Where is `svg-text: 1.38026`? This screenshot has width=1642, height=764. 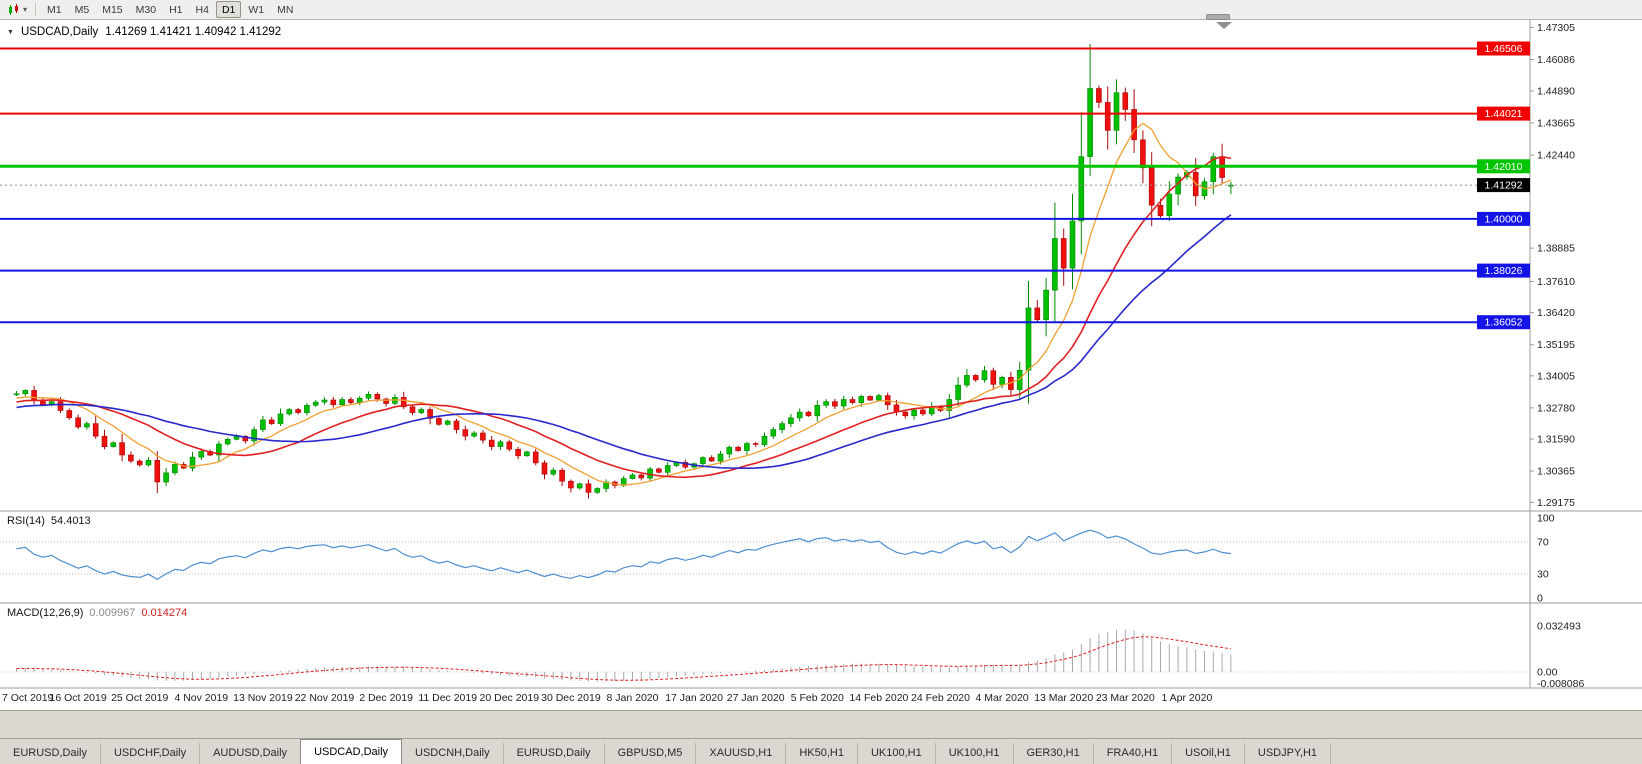 svg-text: 1.38026 is located at coordinates (1504, 271).